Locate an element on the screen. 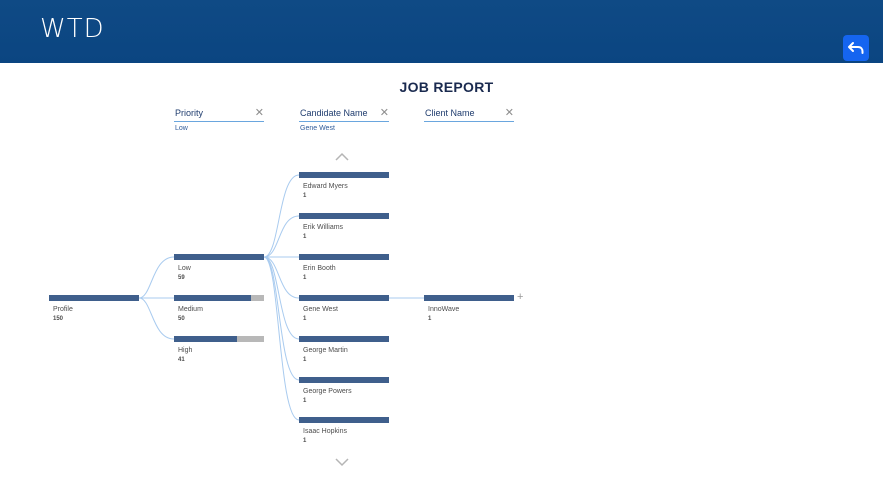  node-candidate-isaac-hopkins: Isaac Hopkins 1 is located at coordinates (344, 430).